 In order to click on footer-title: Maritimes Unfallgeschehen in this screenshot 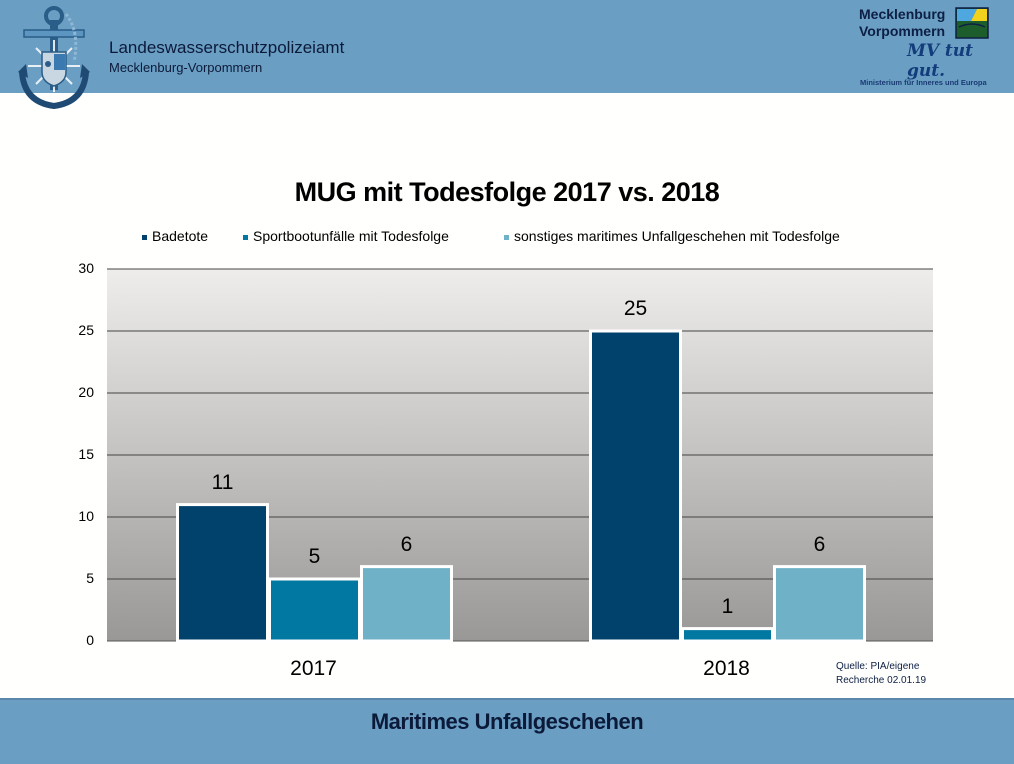, I will do `click(507, 721)`.